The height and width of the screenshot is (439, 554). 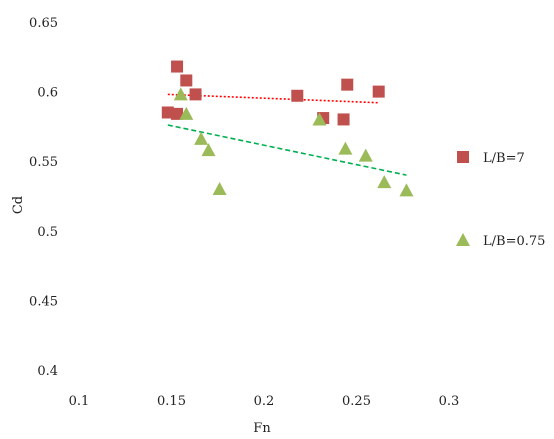 What do you see at coordinates (79, 401) in the screenshot?
I see `x-tick-label: 0.1` at bounding box center [79, 401].